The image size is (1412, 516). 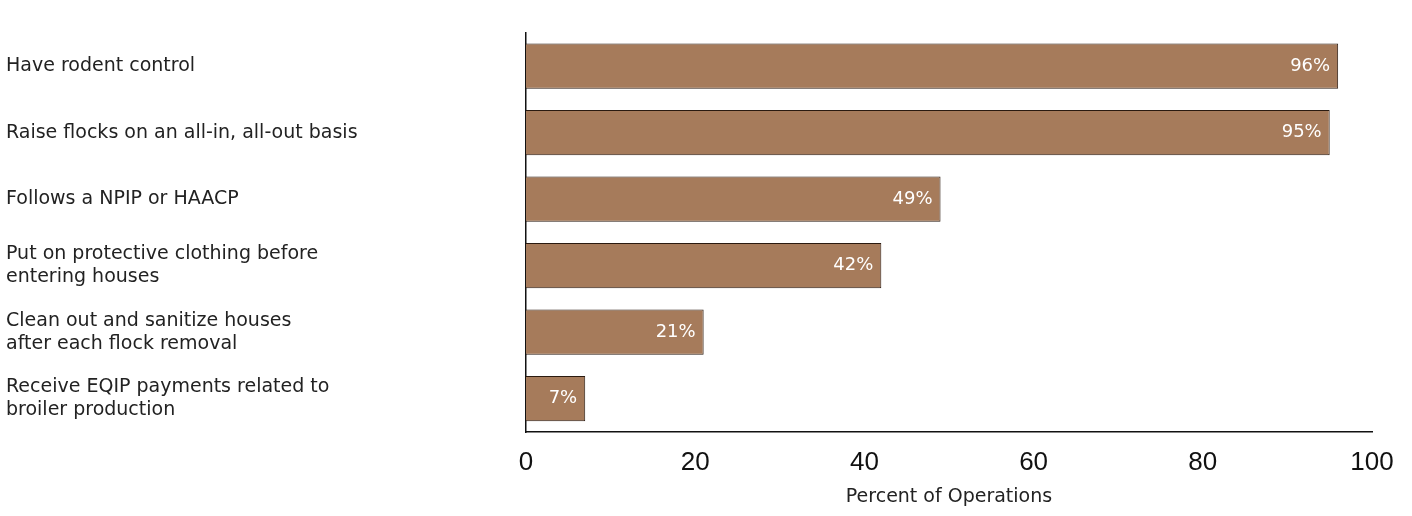 What do you see at coordinates (1310, 64) in the screenshot?
I see `data-label: 96%` at bounding box center [1310, 64].